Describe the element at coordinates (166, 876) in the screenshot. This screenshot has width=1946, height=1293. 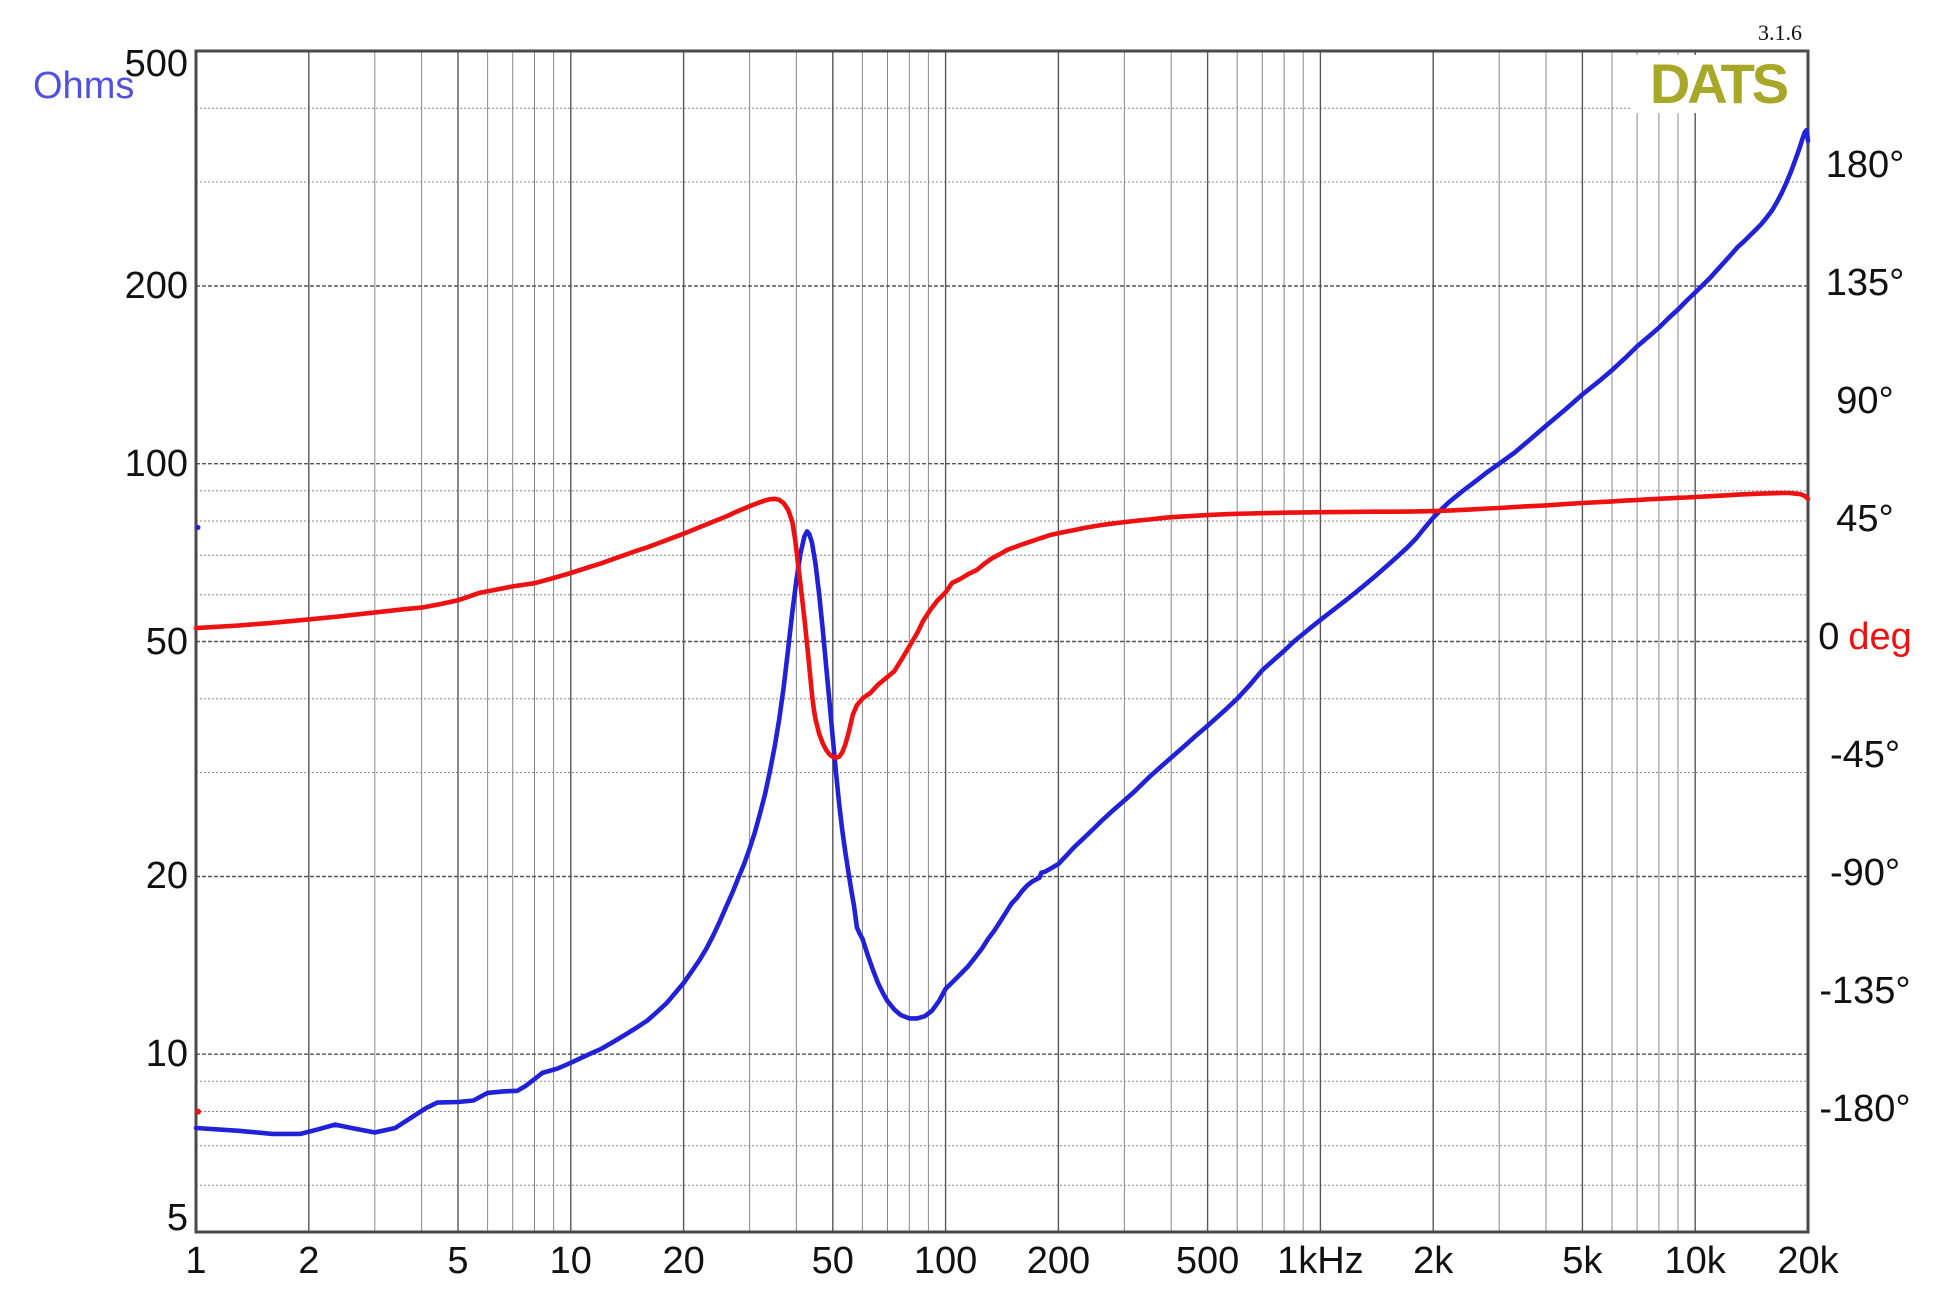
I see `ohm-axis-tick-20: 20` at that location.